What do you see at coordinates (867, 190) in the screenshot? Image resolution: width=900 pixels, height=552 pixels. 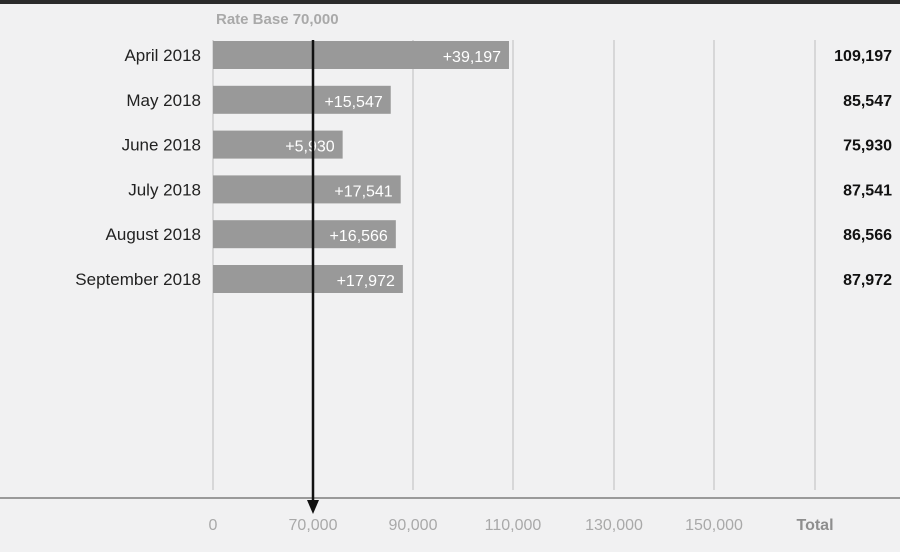 I see `total-value: 87,541` at bounding box center [867, 190].